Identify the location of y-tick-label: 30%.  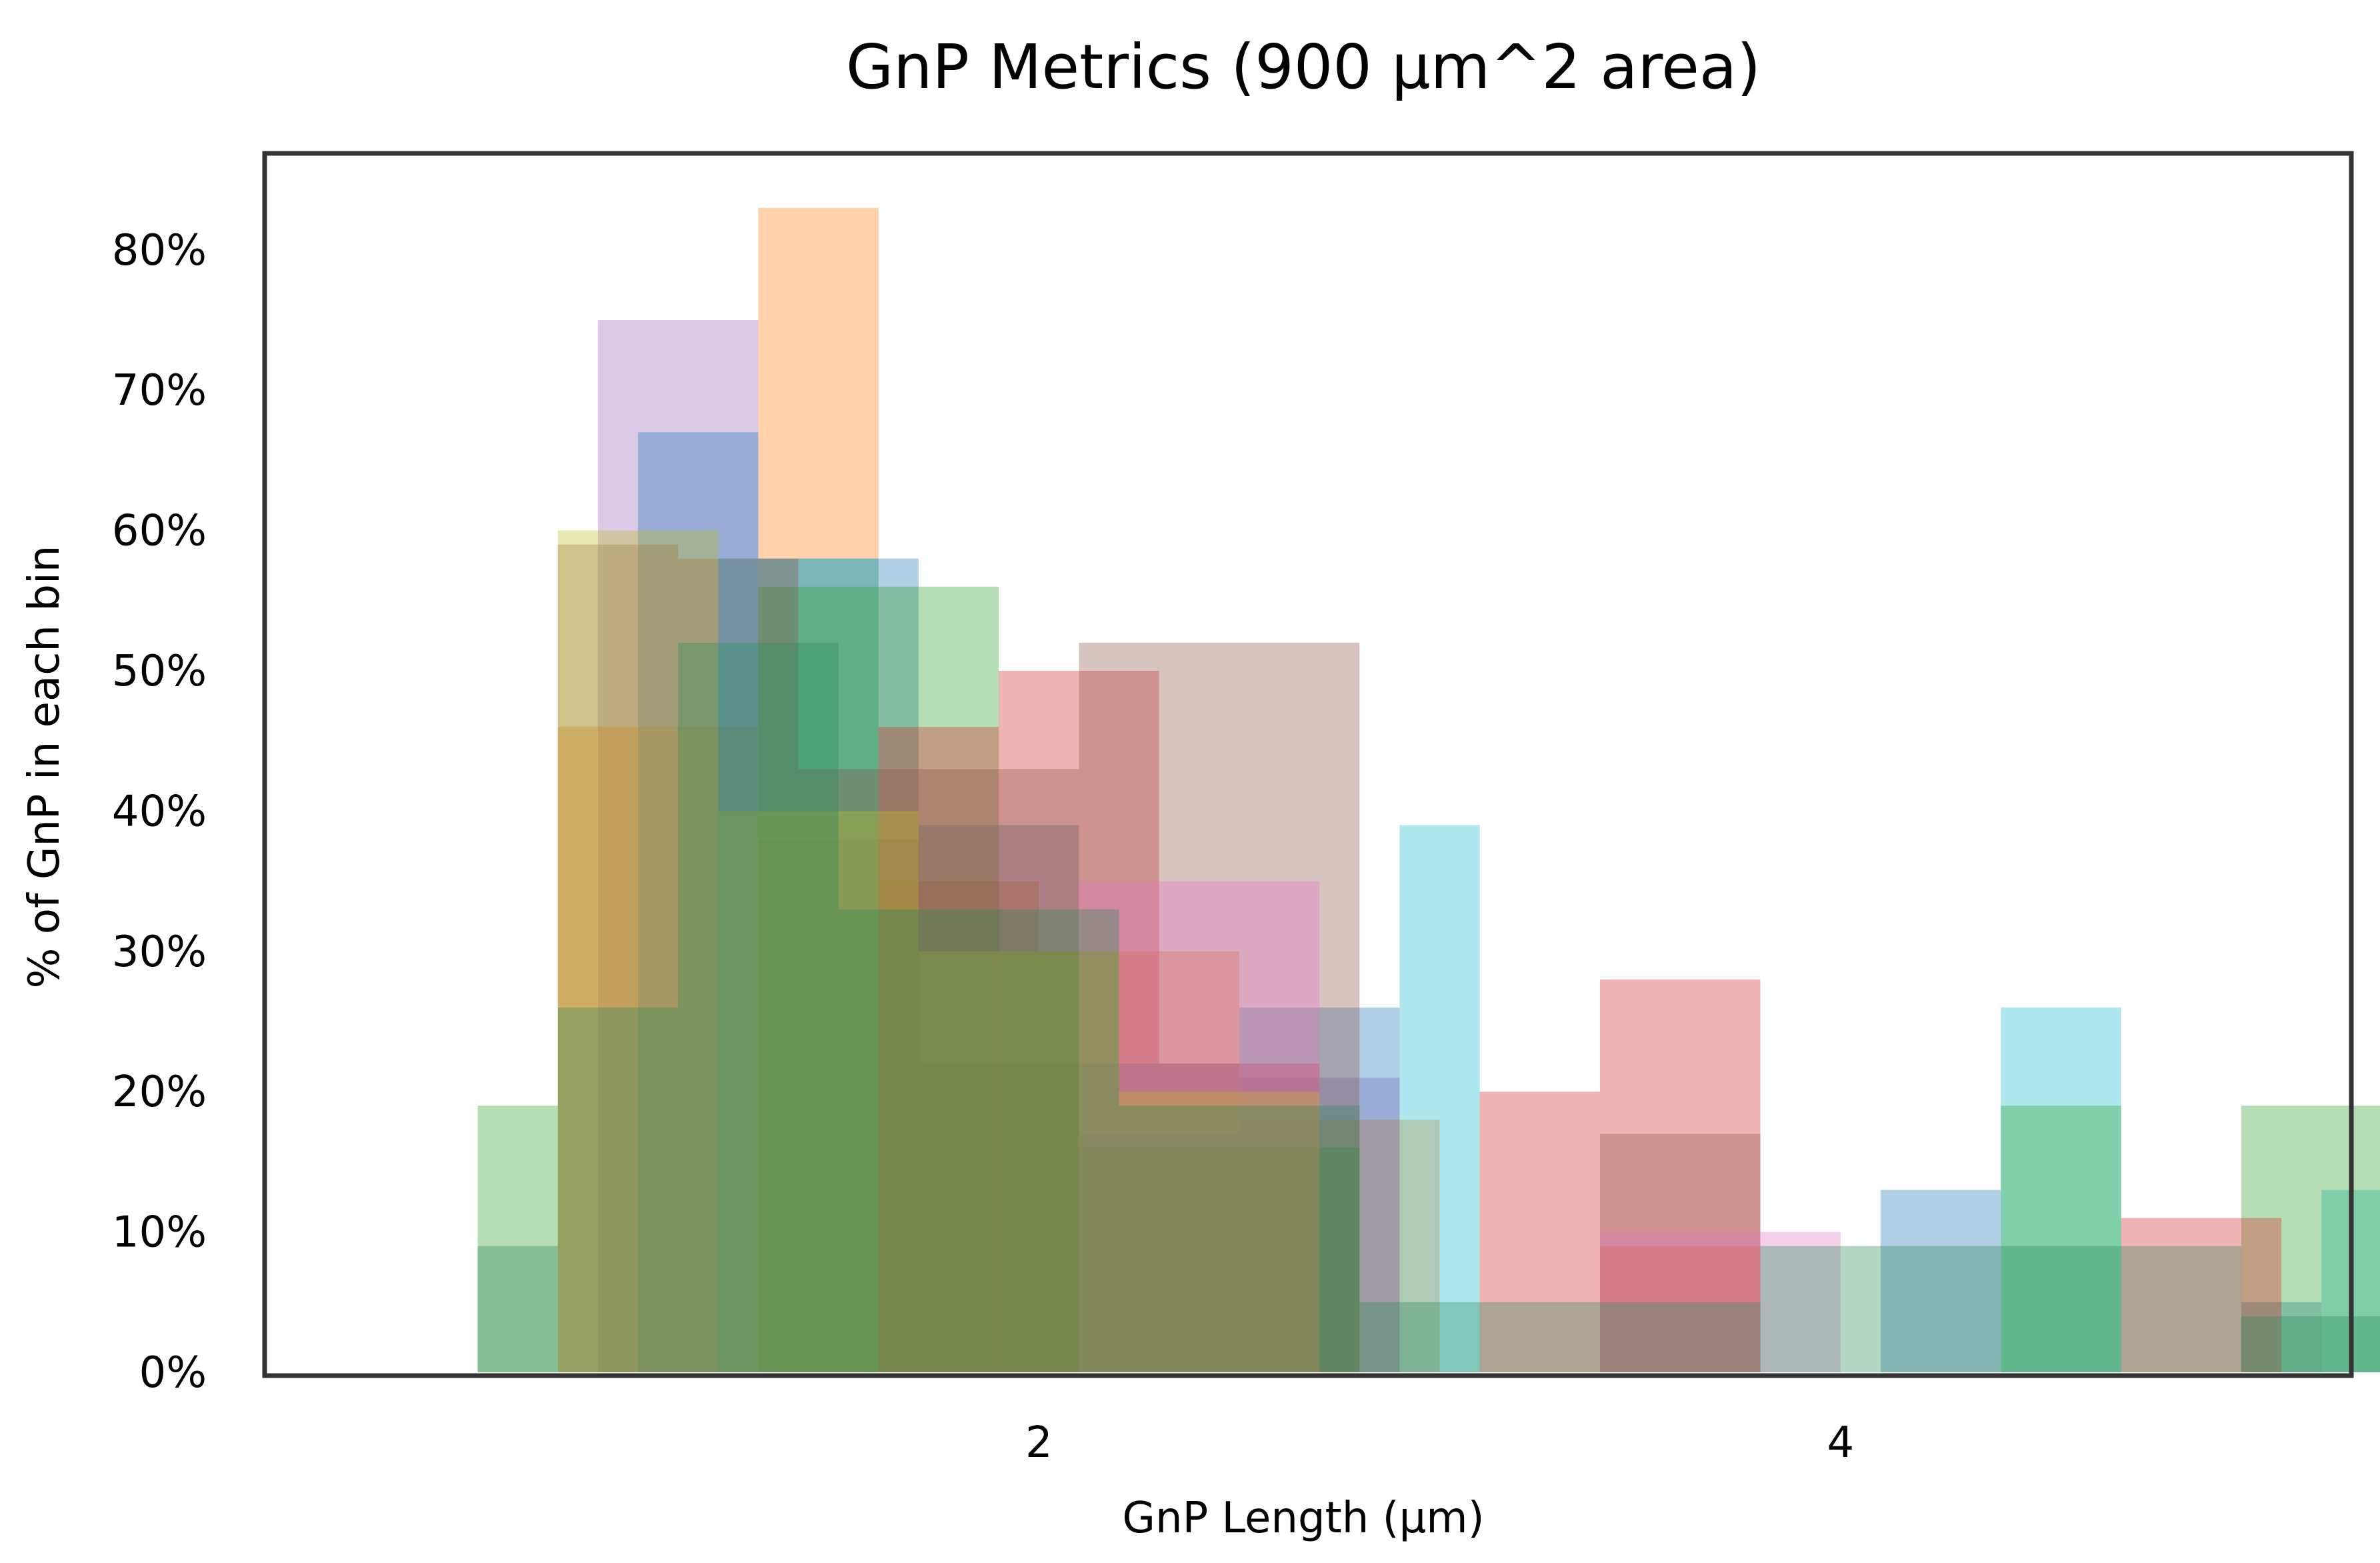
(159, 953).